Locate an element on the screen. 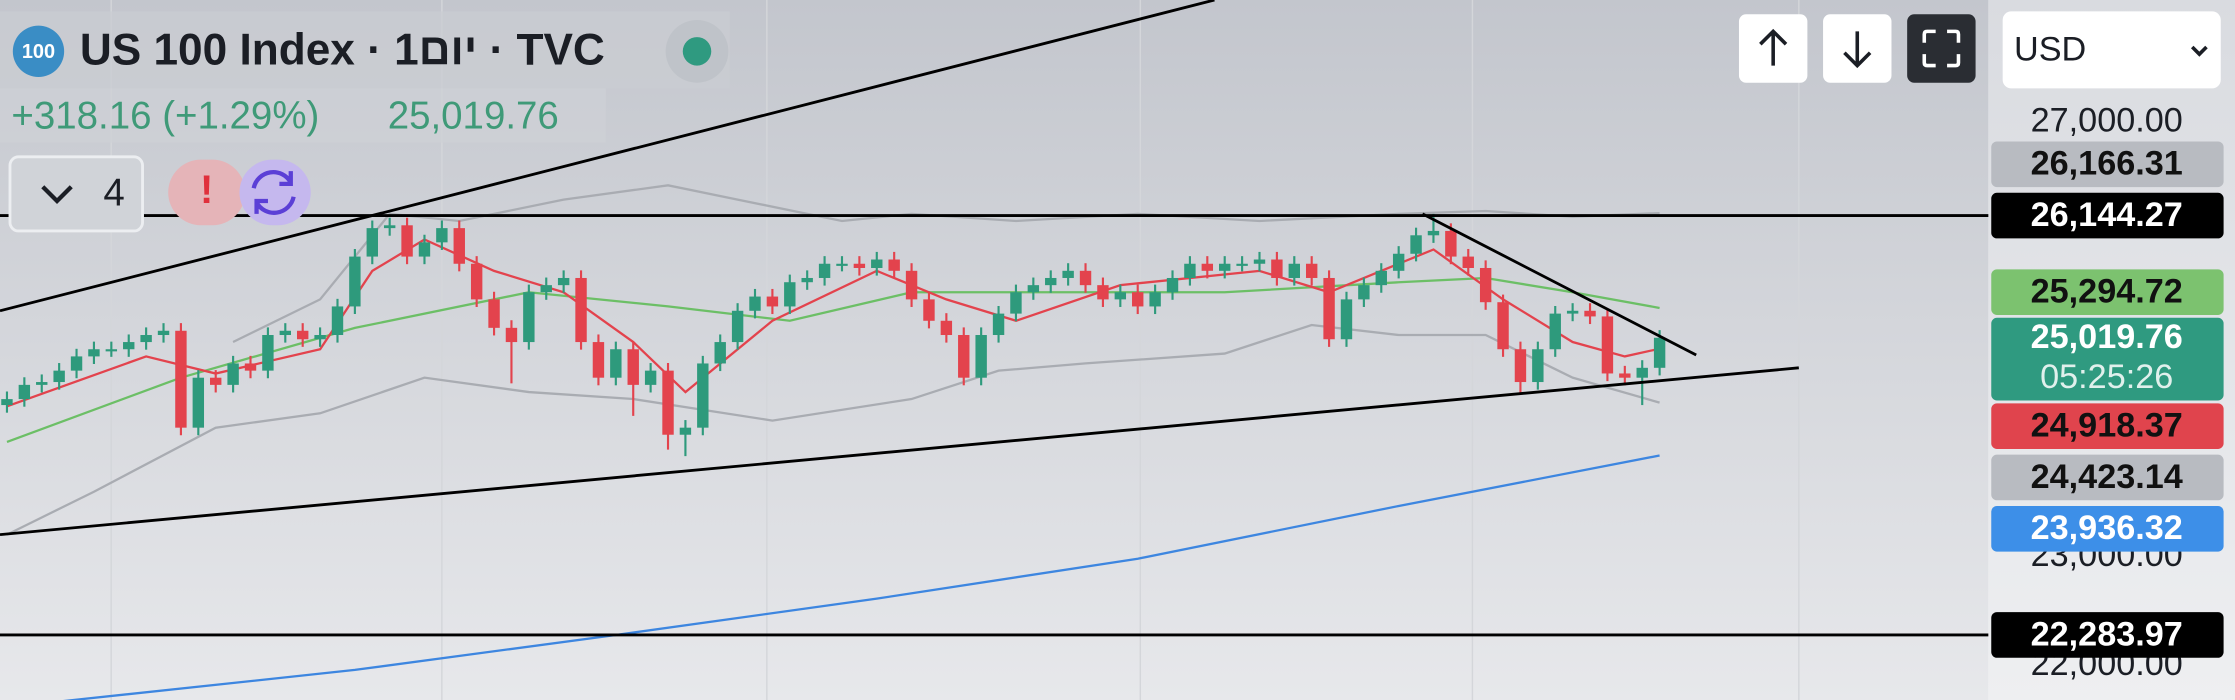 The image size is (2235, 700). indicator-toggle is located at coordinates (76, 194).